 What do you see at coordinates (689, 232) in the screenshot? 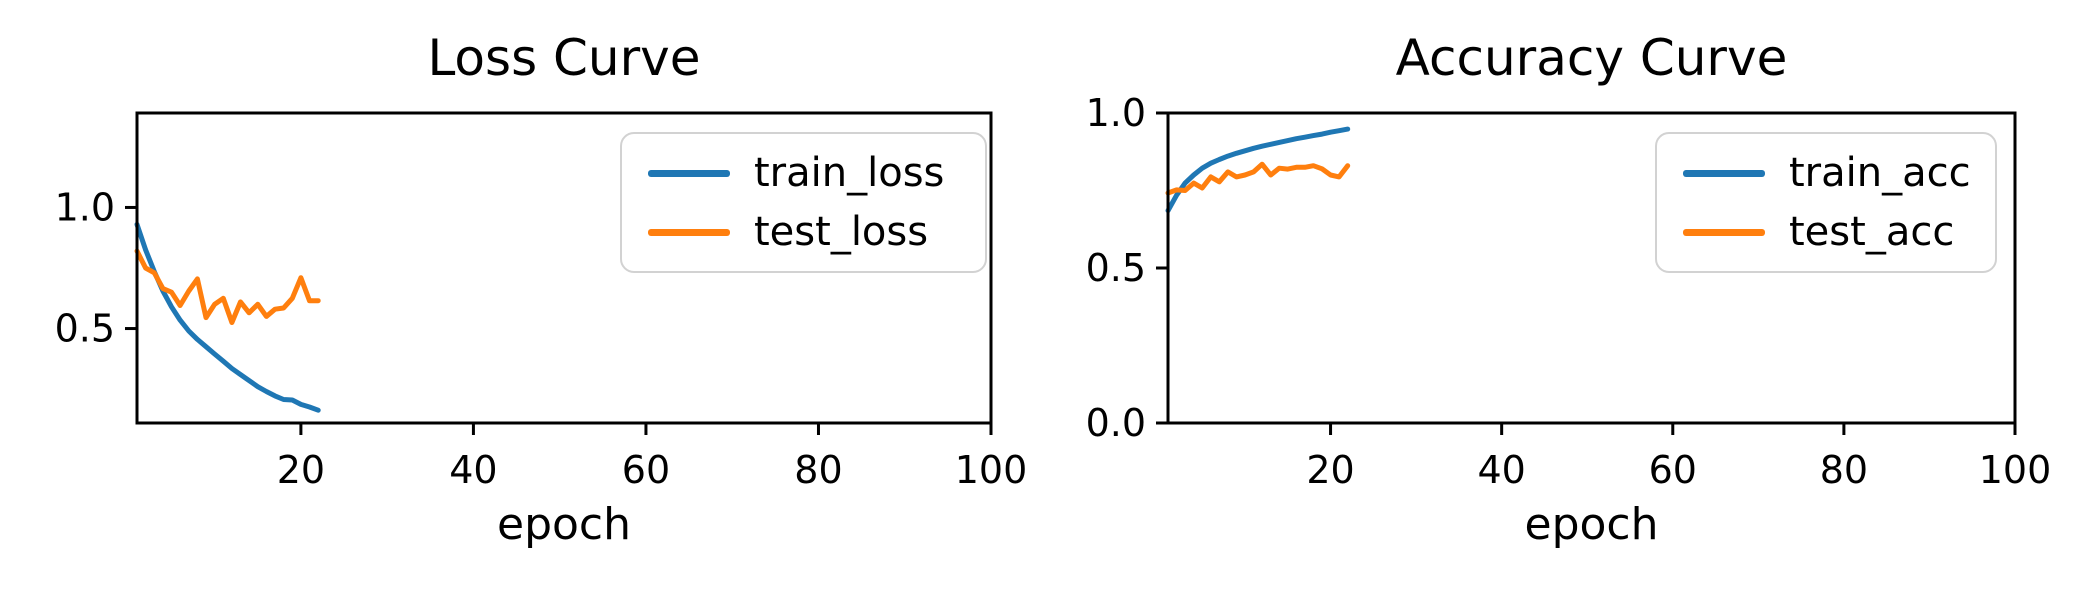
I see `legend-line-test-loss-icon` at bounding box center [689, 232].